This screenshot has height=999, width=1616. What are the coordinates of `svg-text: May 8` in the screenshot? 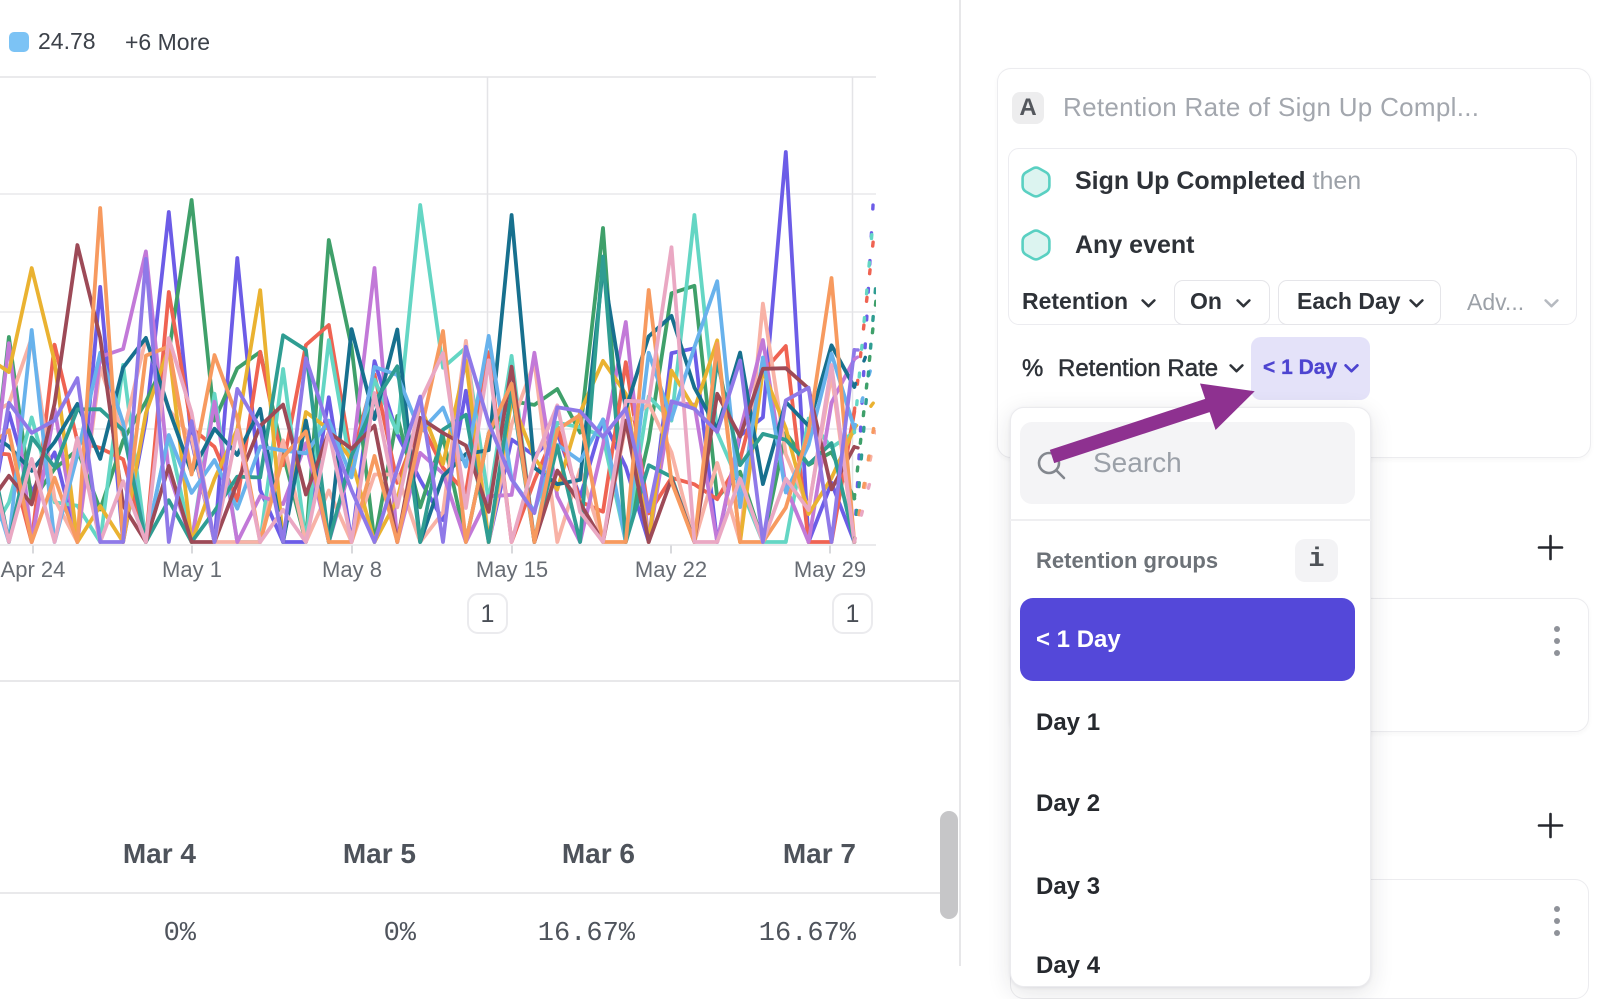 It's located at (352, 569).